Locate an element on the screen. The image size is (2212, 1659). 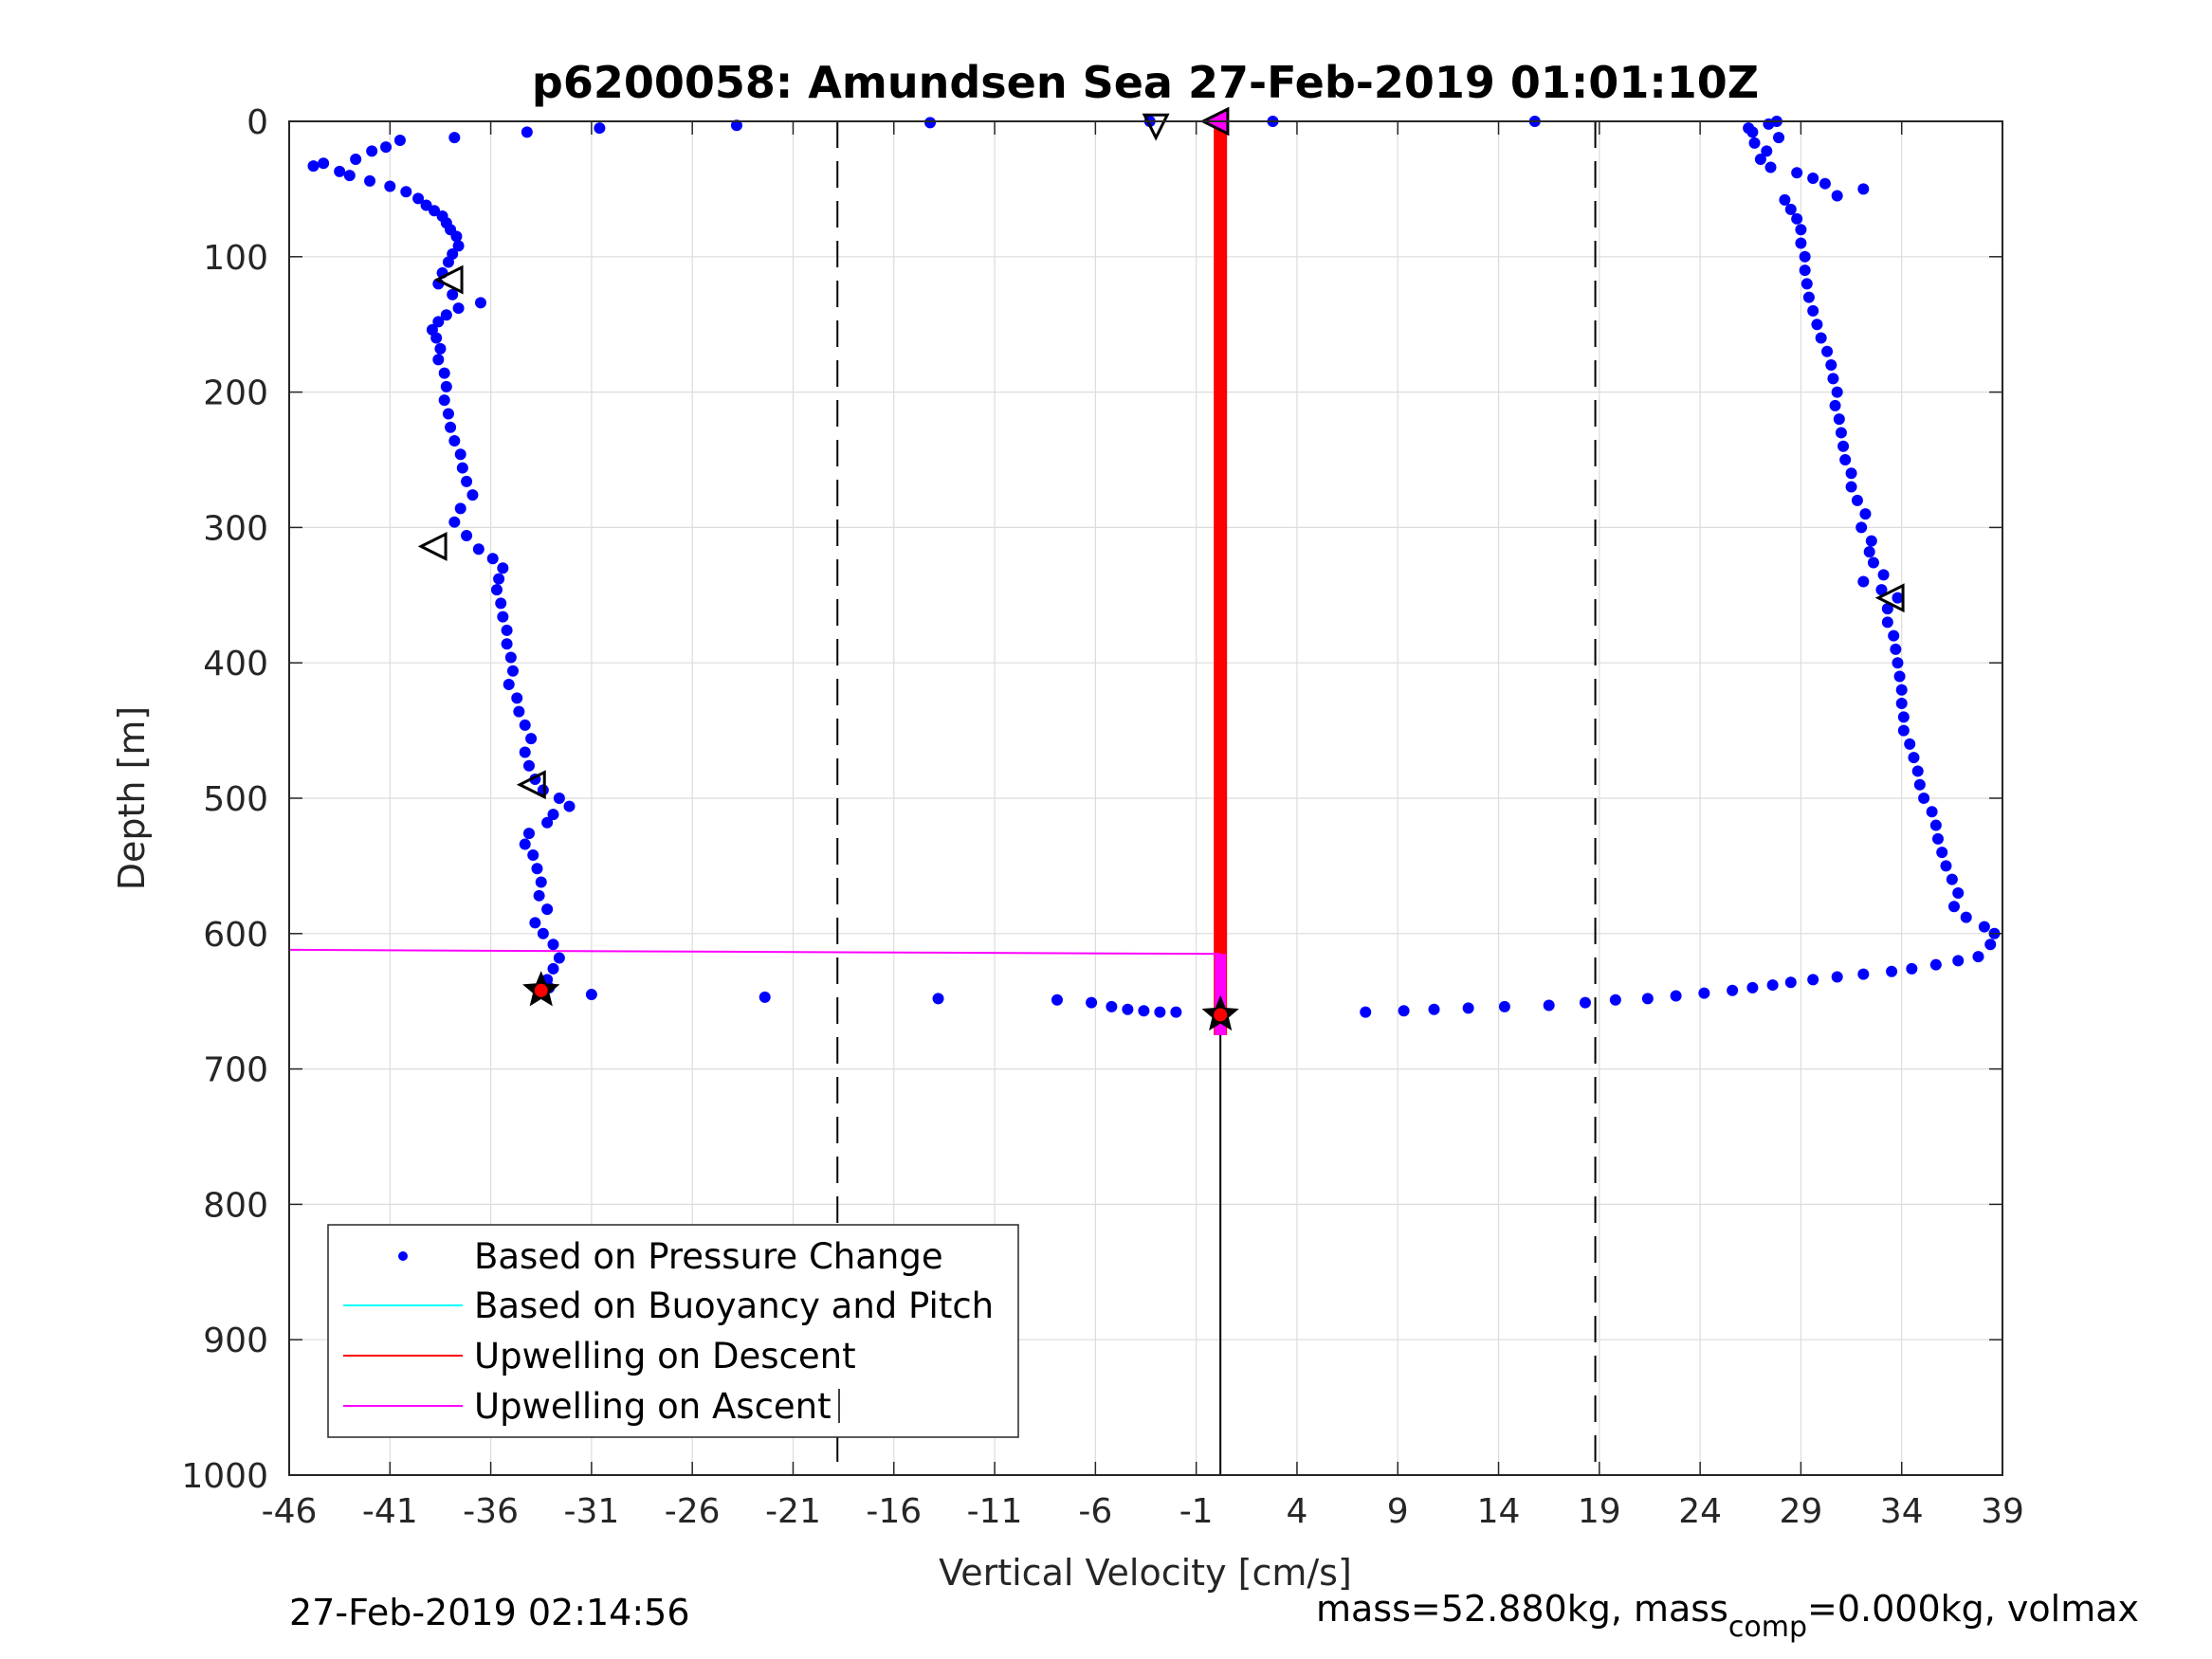
x-tick-label: -16 is located at coordinates (894, 1511).